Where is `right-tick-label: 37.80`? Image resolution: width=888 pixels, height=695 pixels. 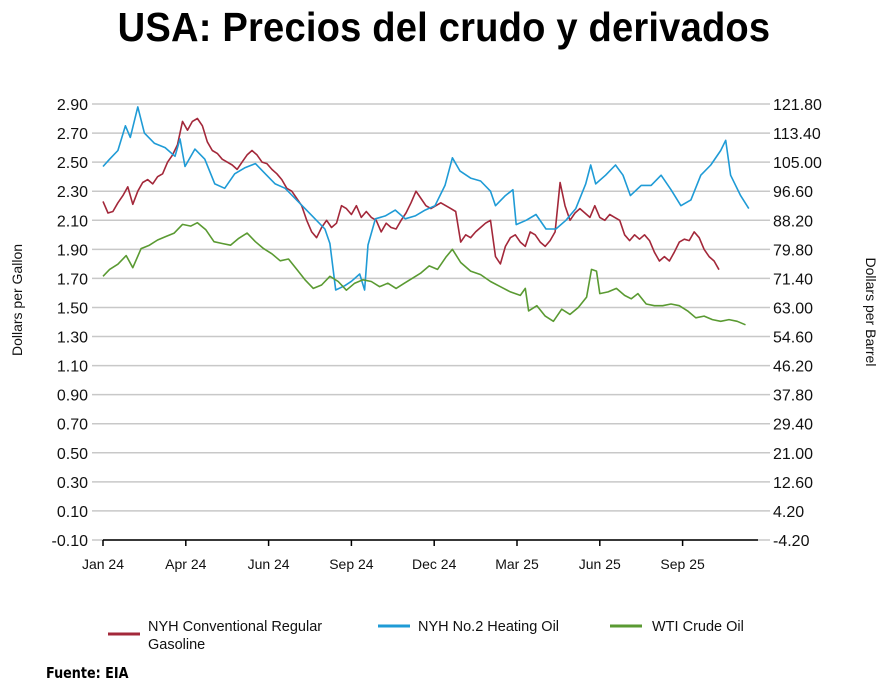 right-tick-label: 37.80 is located at coordinates (793, 396).